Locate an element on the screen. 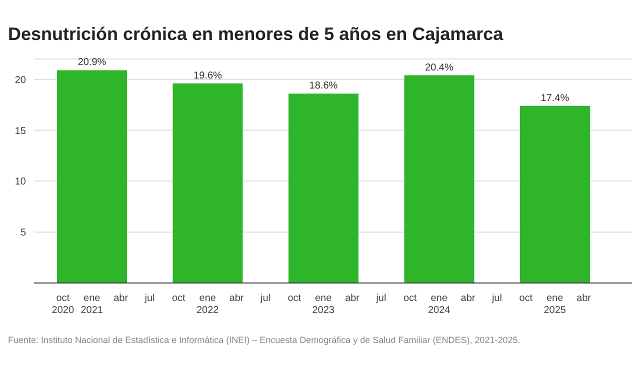  x-tick-label: ene 2021 is located at coordinates (92, 304).